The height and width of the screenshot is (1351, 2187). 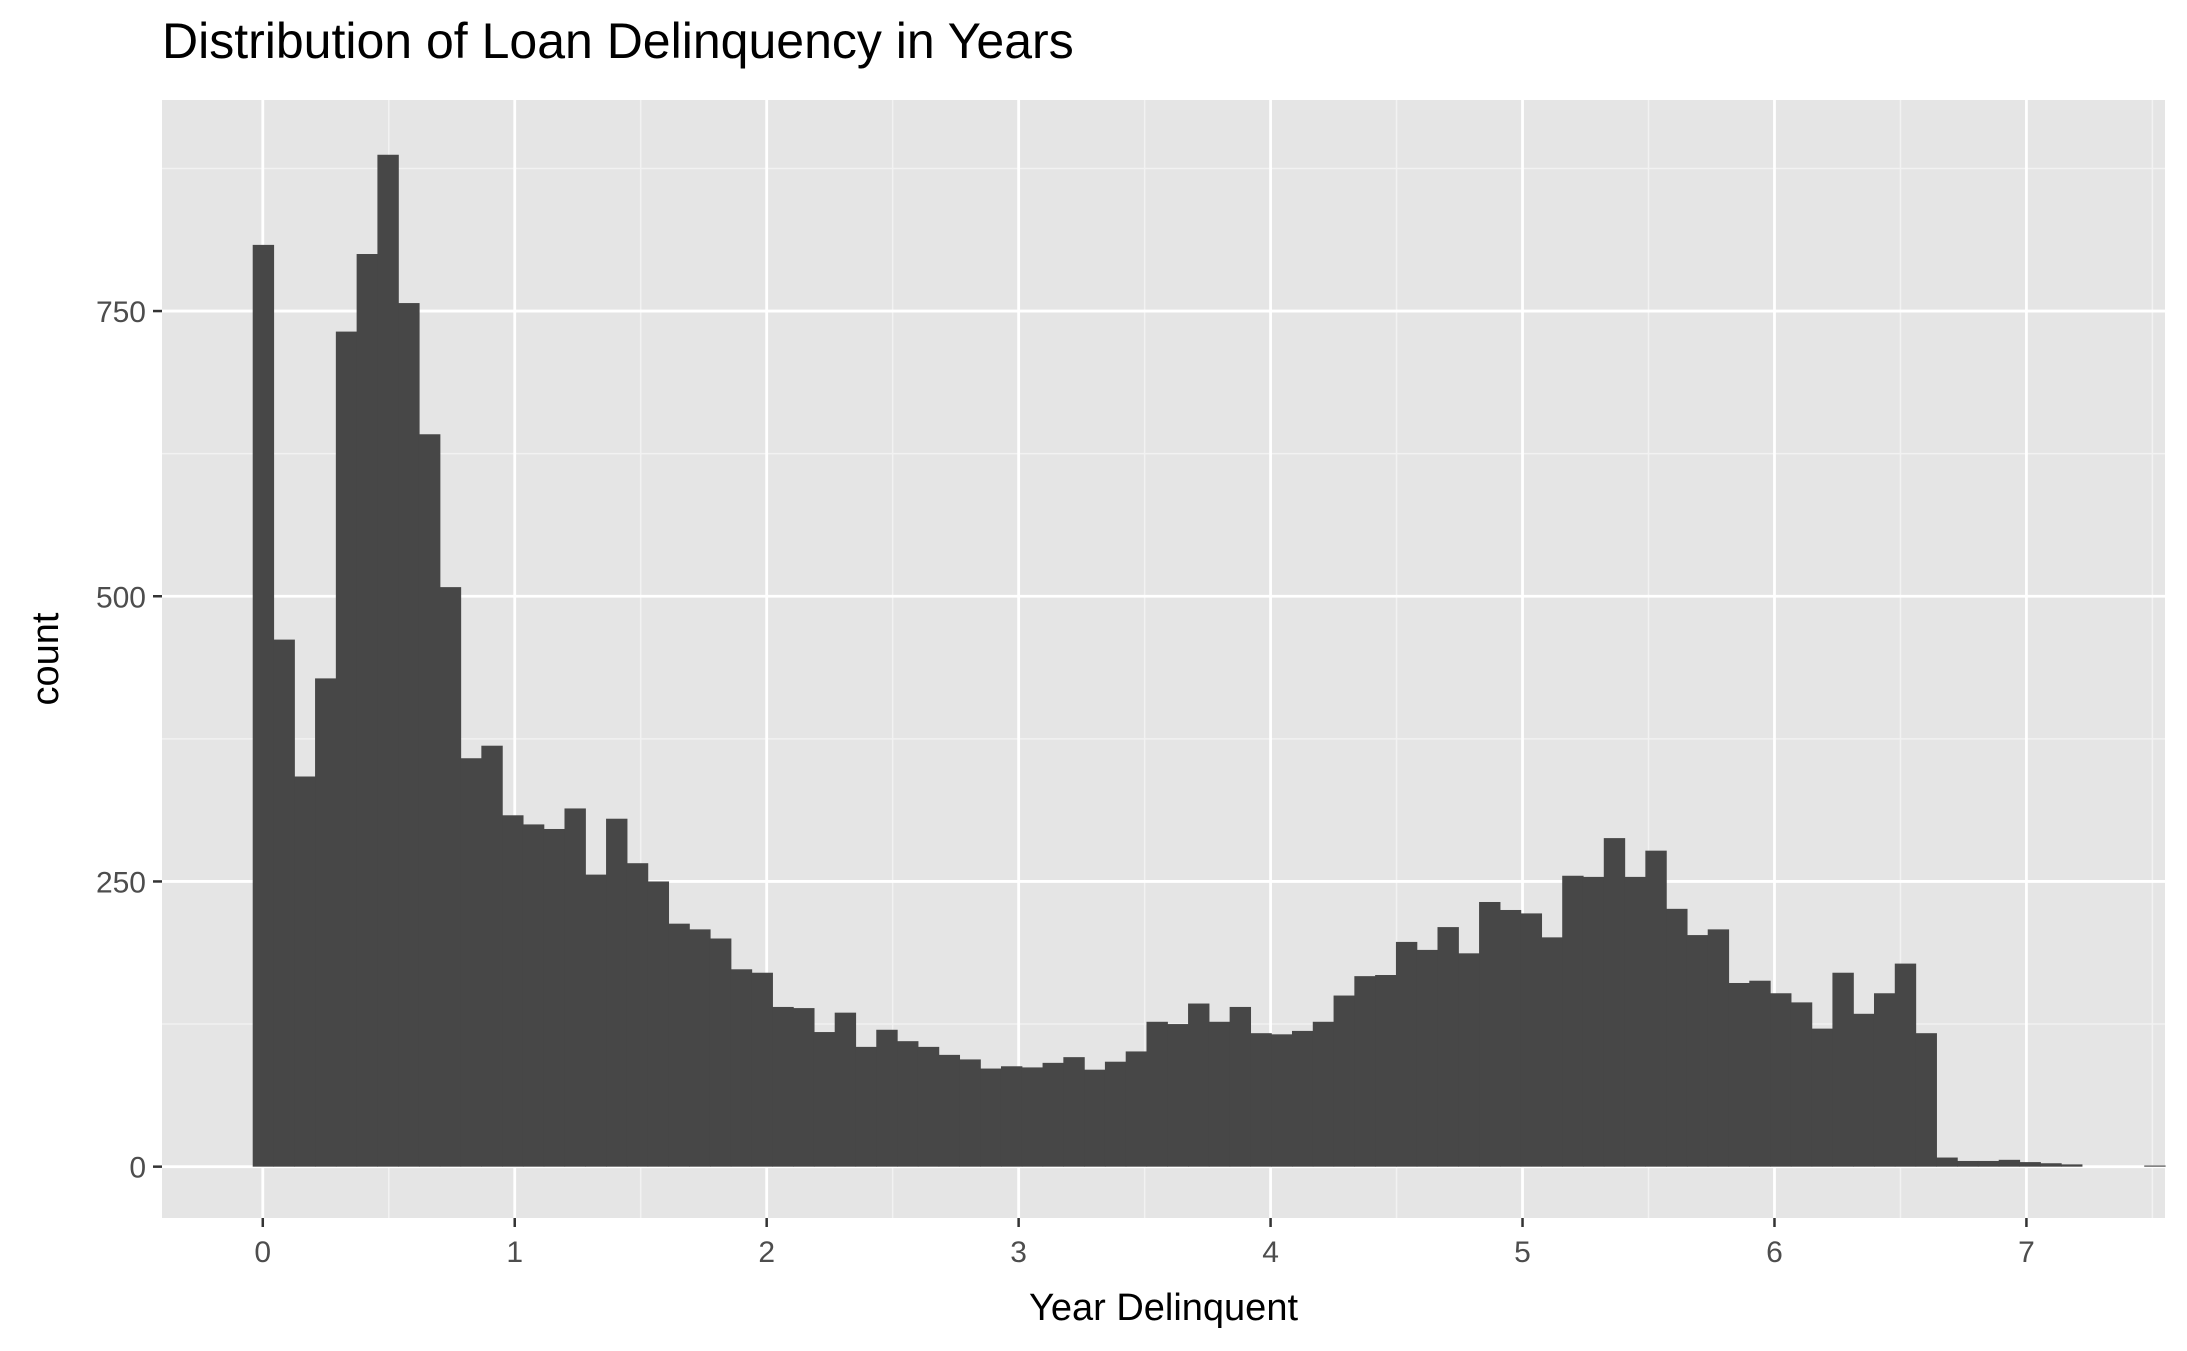 What do you see at coordinates (137, 1168) in the screenshot?
I see `y-tick-label: 0` at bounding box center [137, 1168].